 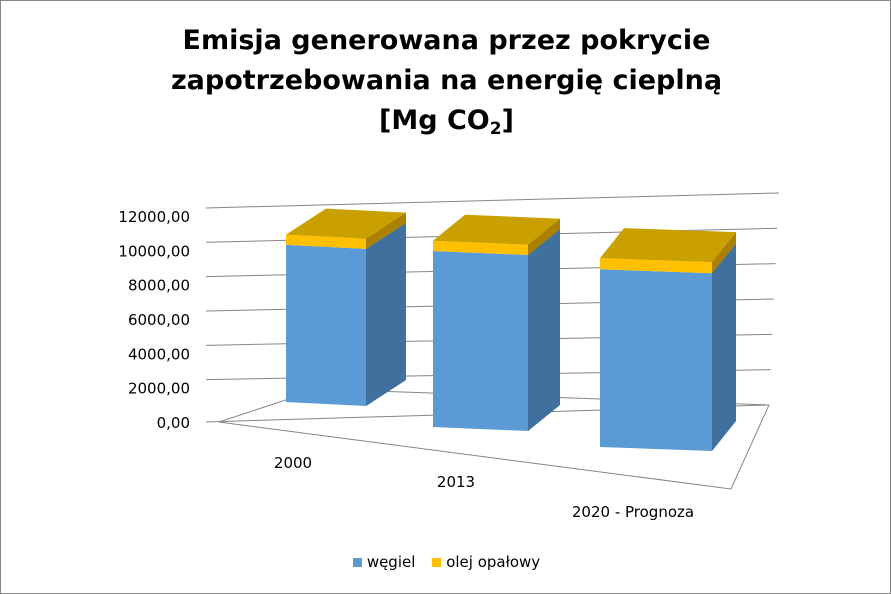 I want to click on bar-olej-opa-owy-2013-top, so click(x=496, y=229).